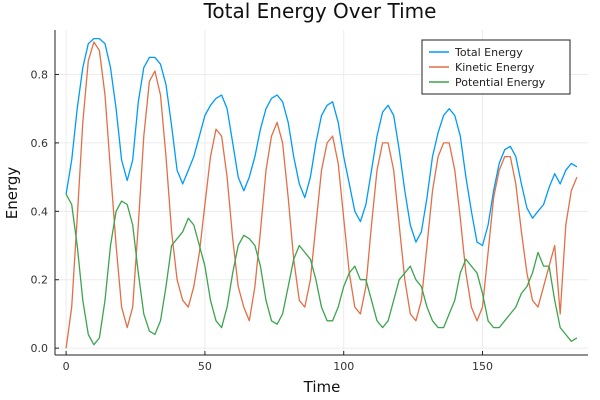  Describe the element at coordinates (488, 52) in the screenshot. I see `legend-label: Total Energy` at that location.